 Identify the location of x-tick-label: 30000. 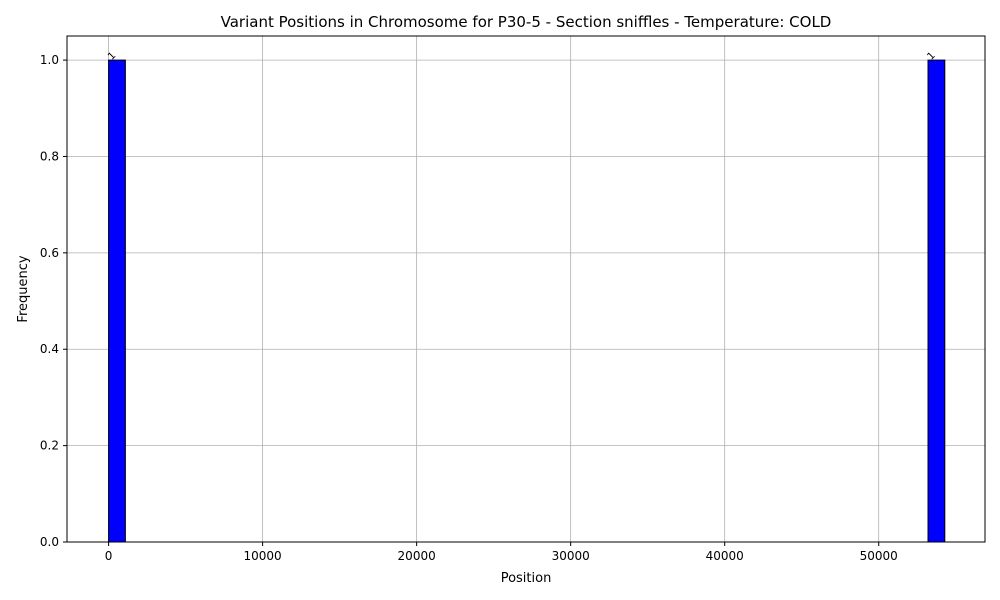
(571, 556).